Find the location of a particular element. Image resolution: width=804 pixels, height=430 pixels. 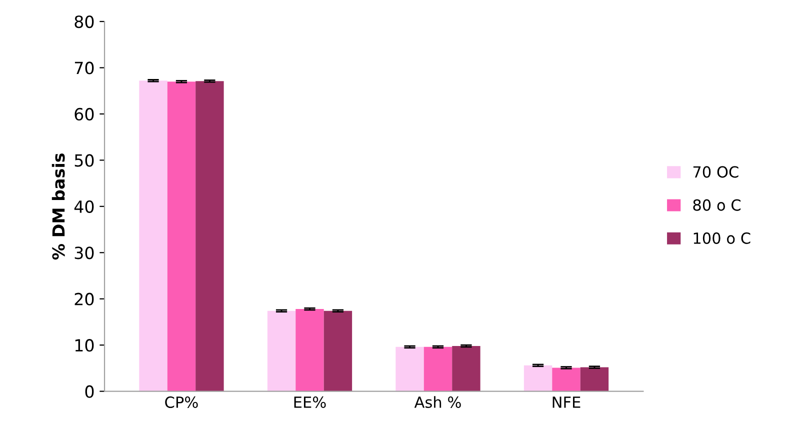

x-tick-label: CP% is located at coordinates (181, 402).